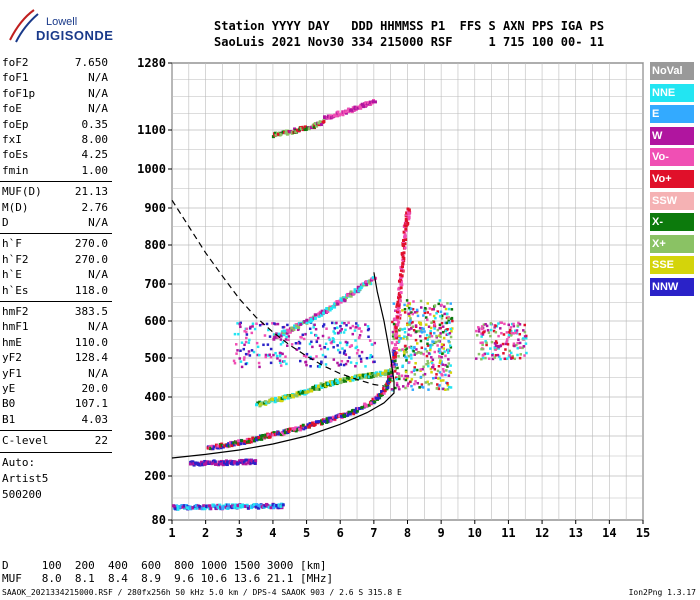  What do you see at coordinates (22, 192) in the screenshot?
I see `param-label: MUF(D)` at bounding box center [22, 192].